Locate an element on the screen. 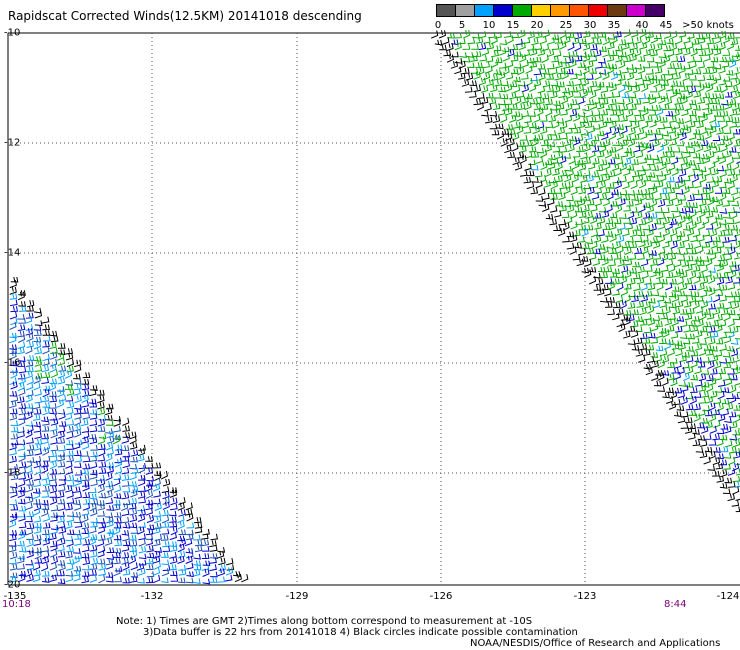  x-tick-label: -126 is located at coordinates (441, 596).